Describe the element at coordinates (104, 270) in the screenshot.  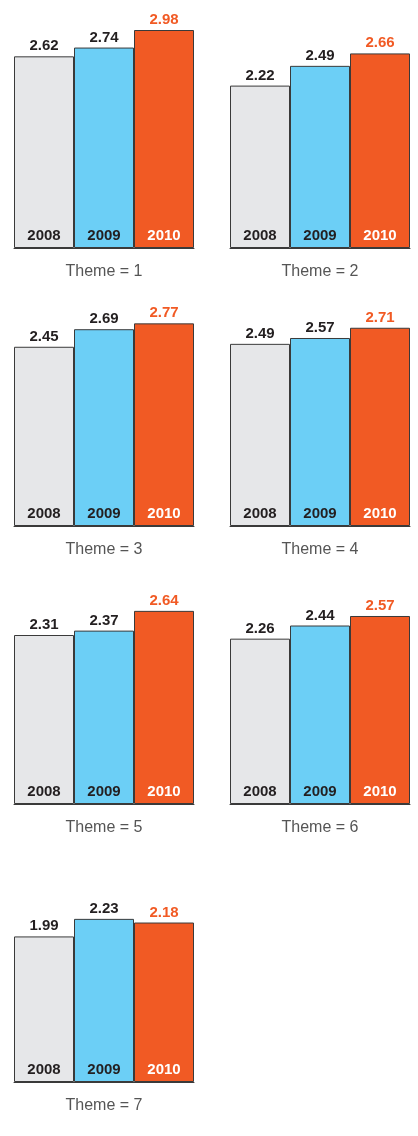
I see `x-axis-title: Theme = 1` at that location.